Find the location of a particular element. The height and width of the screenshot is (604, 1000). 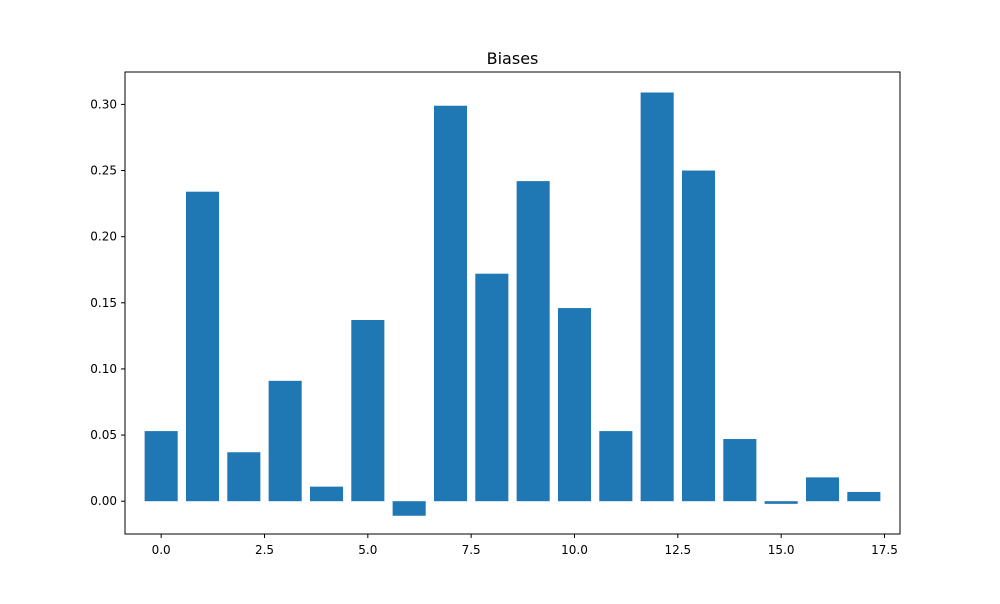

y-tick-label: 0.20 is located at coordinates (103, 237).